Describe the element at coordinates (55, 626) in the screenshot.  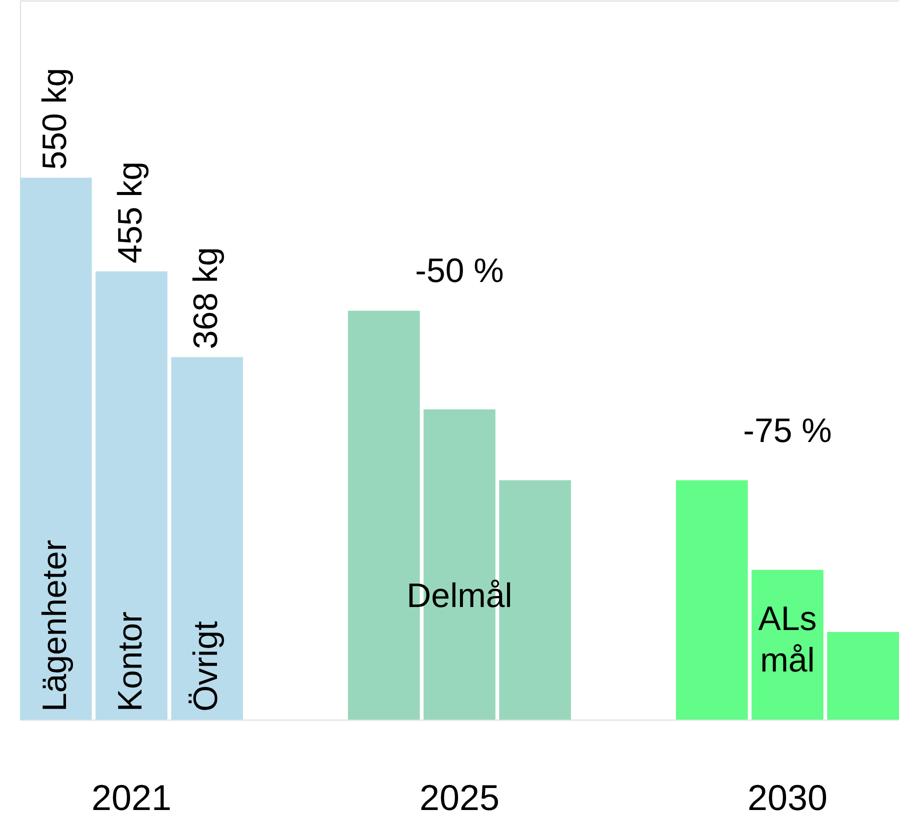
I see `series-label: Lägenheter` at that location.